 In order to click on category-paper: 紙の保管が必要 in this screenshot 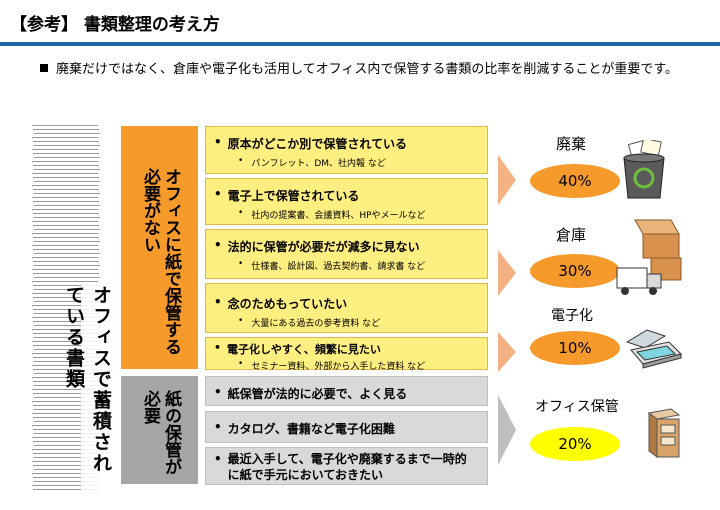, I will do `click(159, 430)`.